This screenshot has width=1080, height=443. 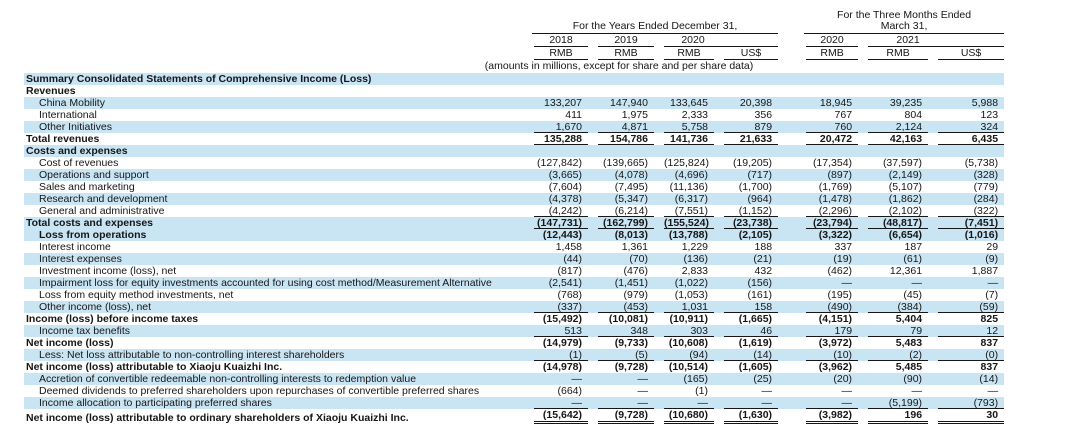 I want to click on row-label: Net income (loss), so click(x=70, y=343).